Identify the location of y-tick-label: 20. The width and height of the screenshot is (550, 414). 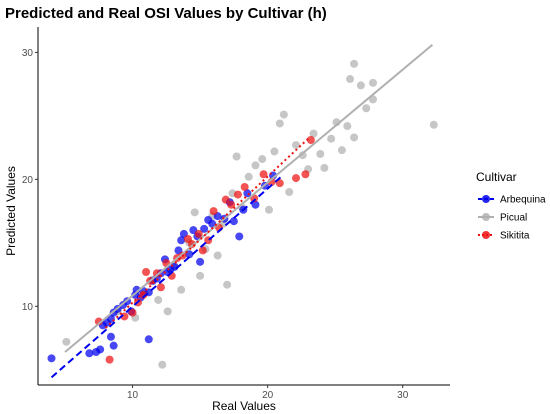
(28, 180).